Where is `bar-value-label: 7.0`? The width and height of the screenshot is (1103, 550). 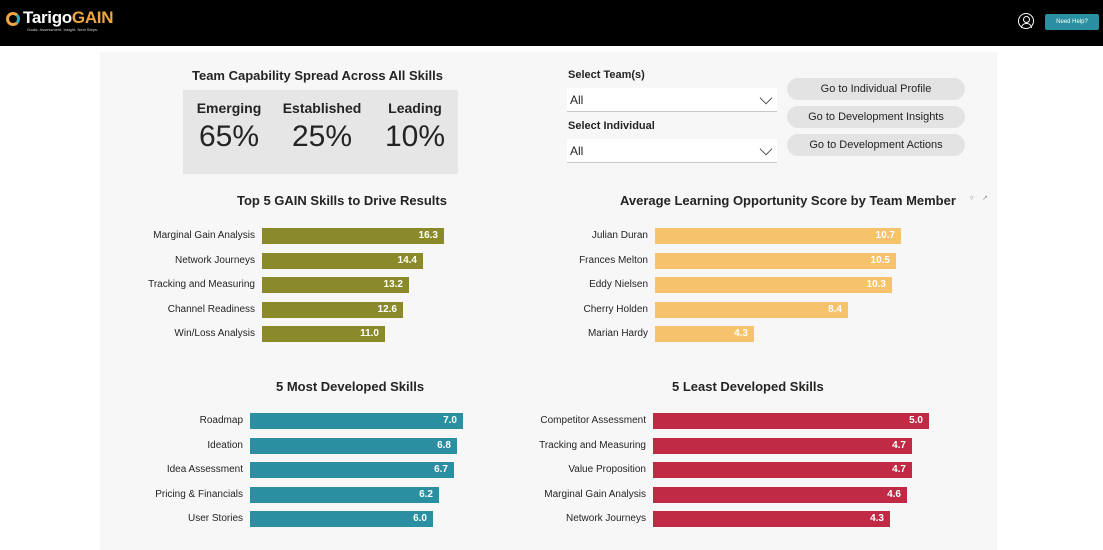 bar-value-label: 7.0 is located at coordinates (450, 420).